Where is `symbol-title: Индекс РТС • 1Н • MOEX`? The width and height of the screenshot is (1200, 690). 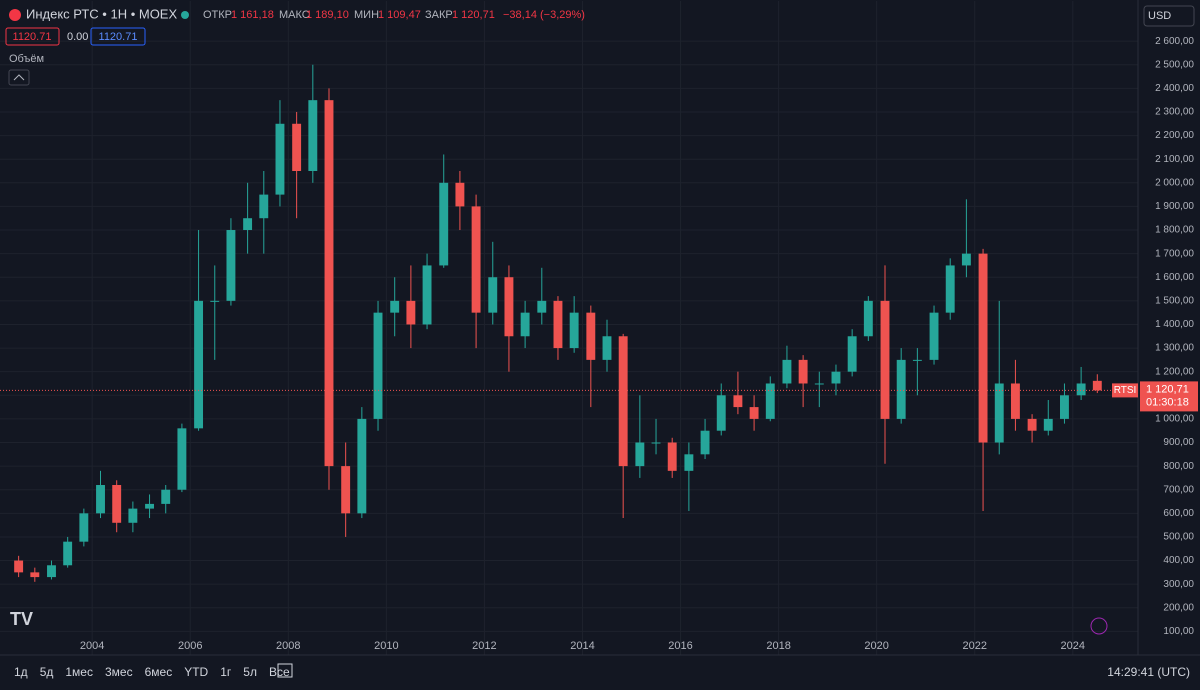 symbol-title: Индекс РТС • 1Н • MOEX is located at coordinates (101, 13).